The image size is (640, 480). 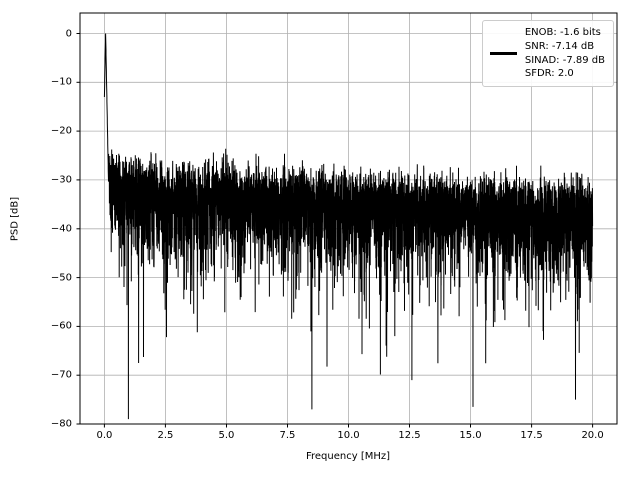 What do you see at coordinates (61, 326) in the screenshot?
I see `y-tick-label: −60` at bounding box center [61, 326].